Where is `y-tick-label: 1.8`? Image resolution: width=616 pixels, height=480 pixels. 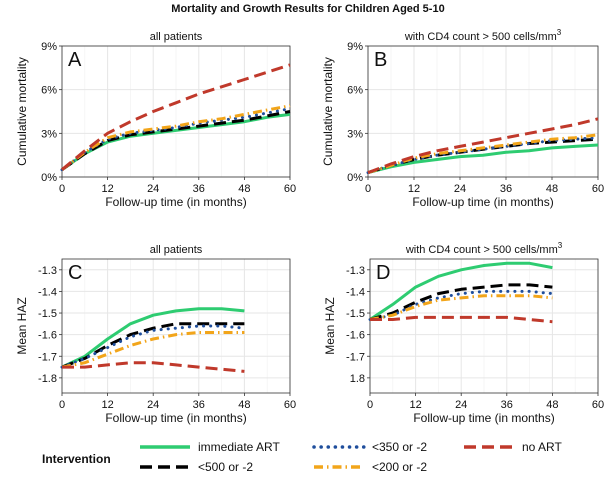
y-tick-label: 1.8 is located at coordinates (357, 379).